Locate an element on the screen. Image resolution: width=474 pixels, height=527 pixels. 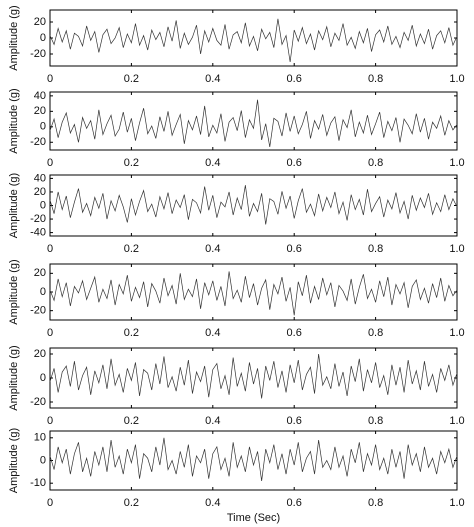
y-tick-label: -40 is located at coordinates (38, 233).